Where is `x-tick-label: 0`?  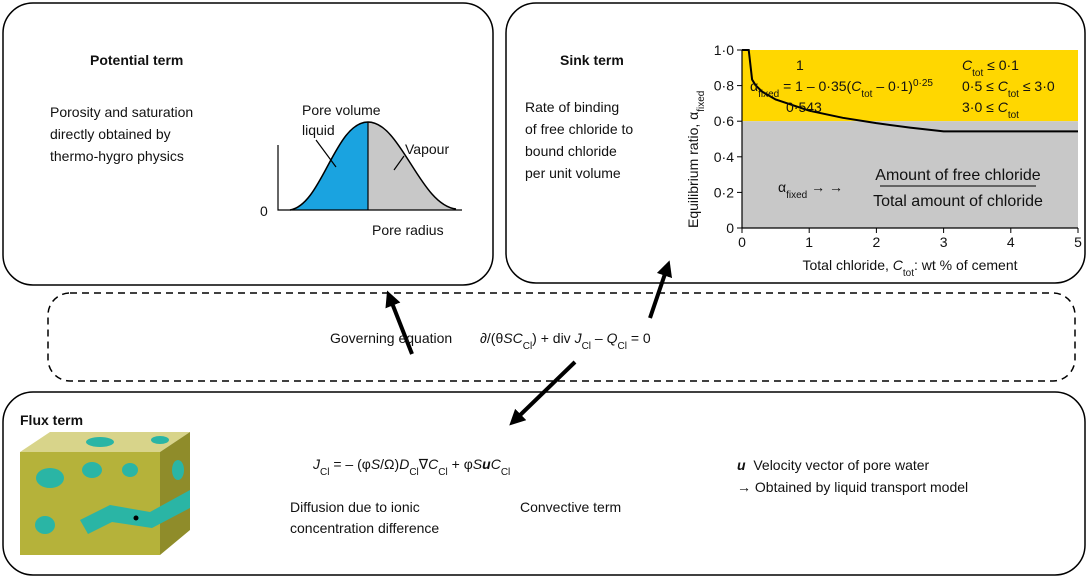
x-tick-label: 0 is located at coordinates (742, 242).